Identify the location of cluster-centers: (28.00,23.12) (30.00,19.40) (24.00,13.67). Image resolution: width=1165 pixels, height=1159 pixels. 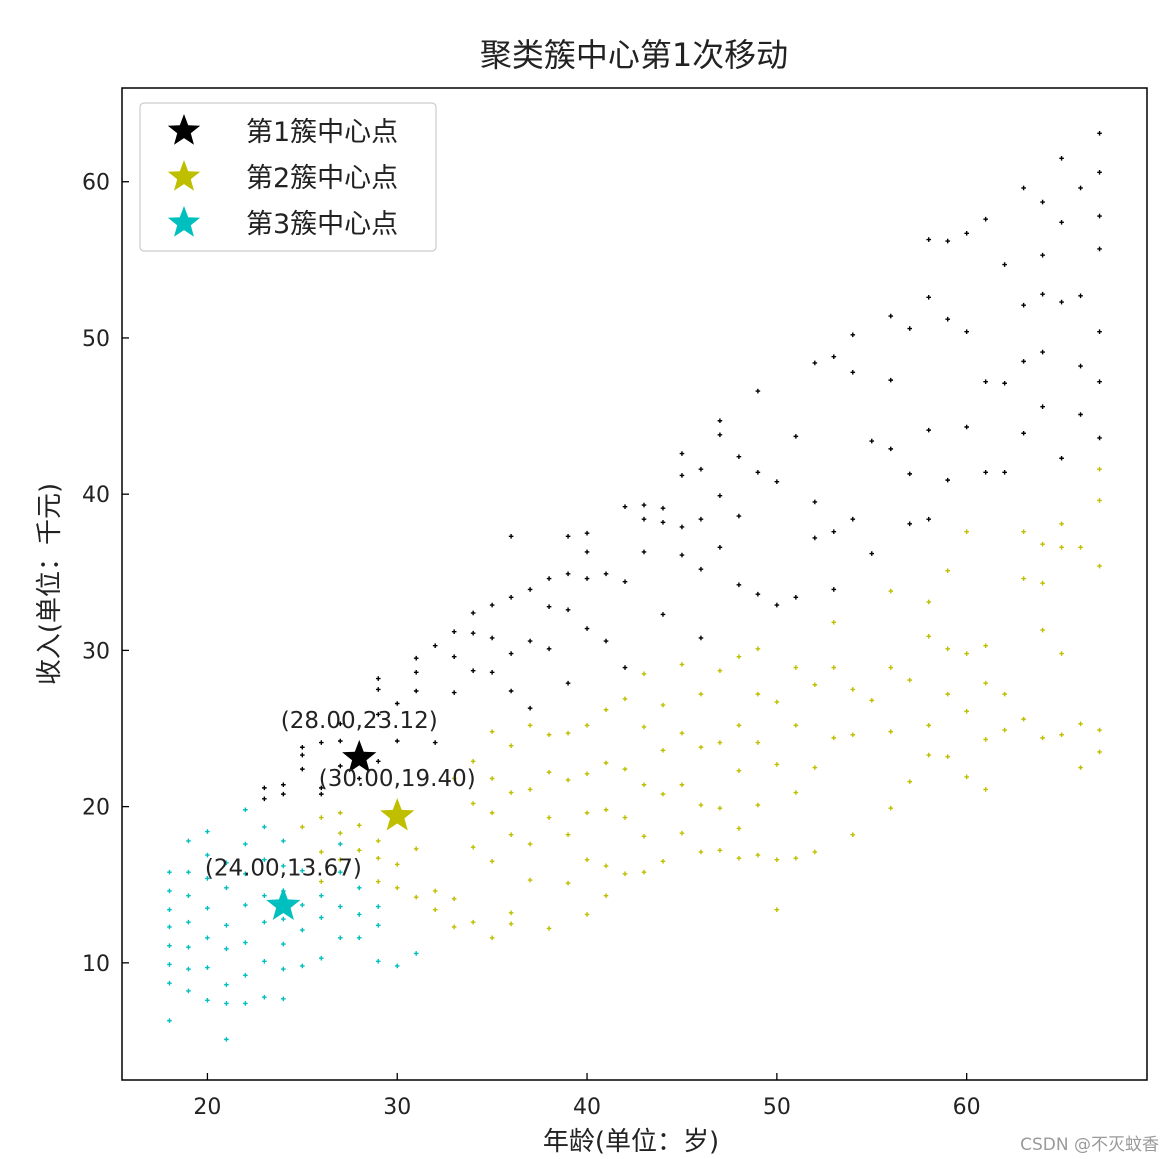
(340, 814).